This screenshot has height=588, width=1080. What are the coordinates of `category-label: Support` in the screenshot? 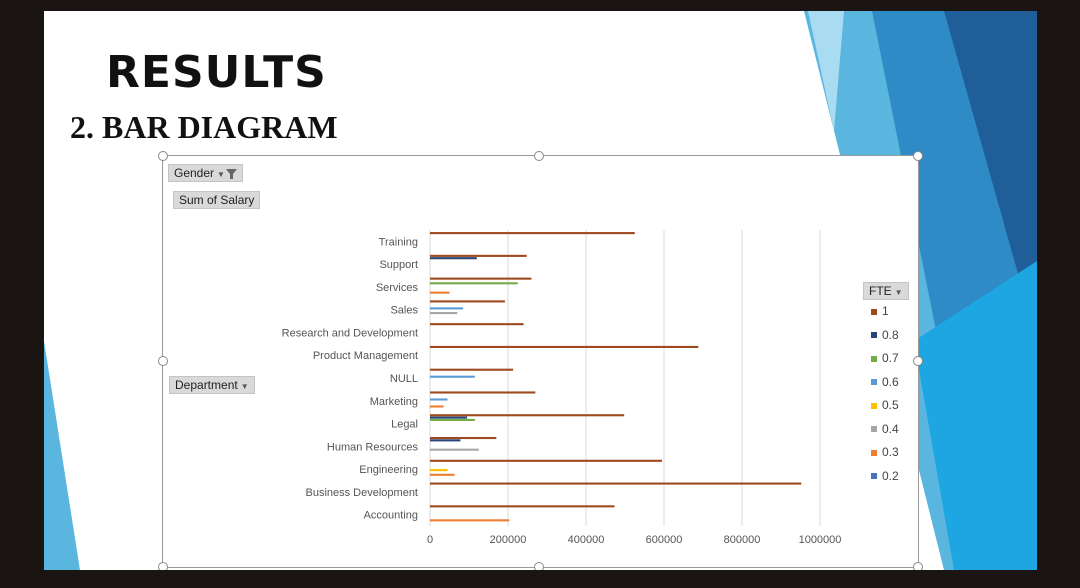 It's located at (398, 265).